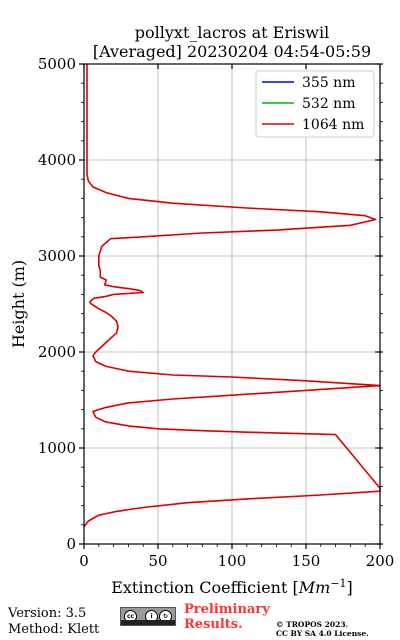  I want to click on sa-icon: ↻, so click(165, 616).